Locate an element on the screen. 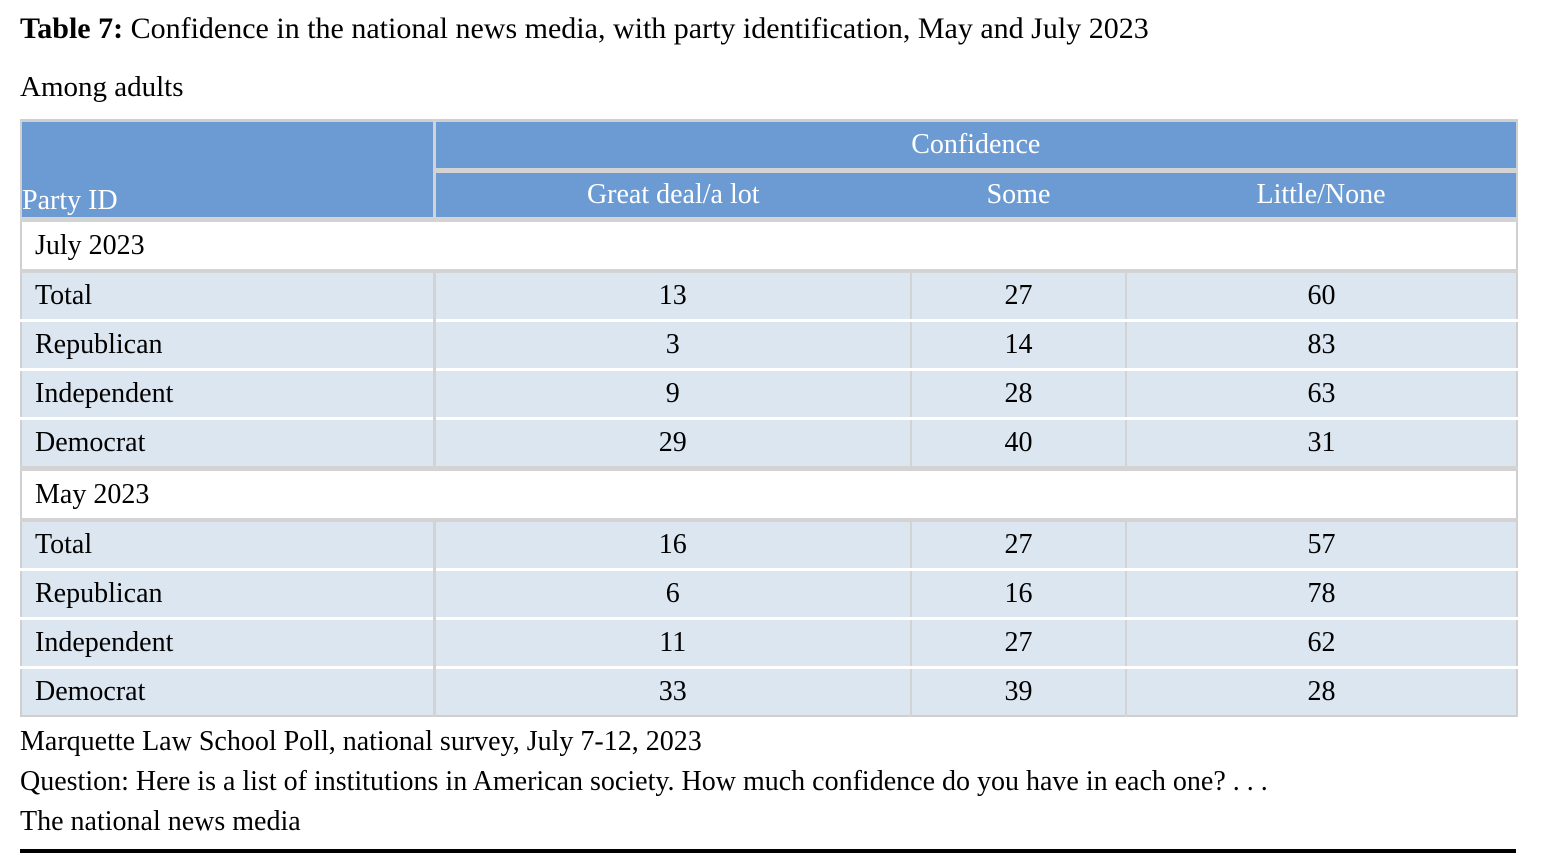 The height and width of the screenshot is (866, 1546). data-row: Democrat 33 39 28 is located at coordinates (769, 691).